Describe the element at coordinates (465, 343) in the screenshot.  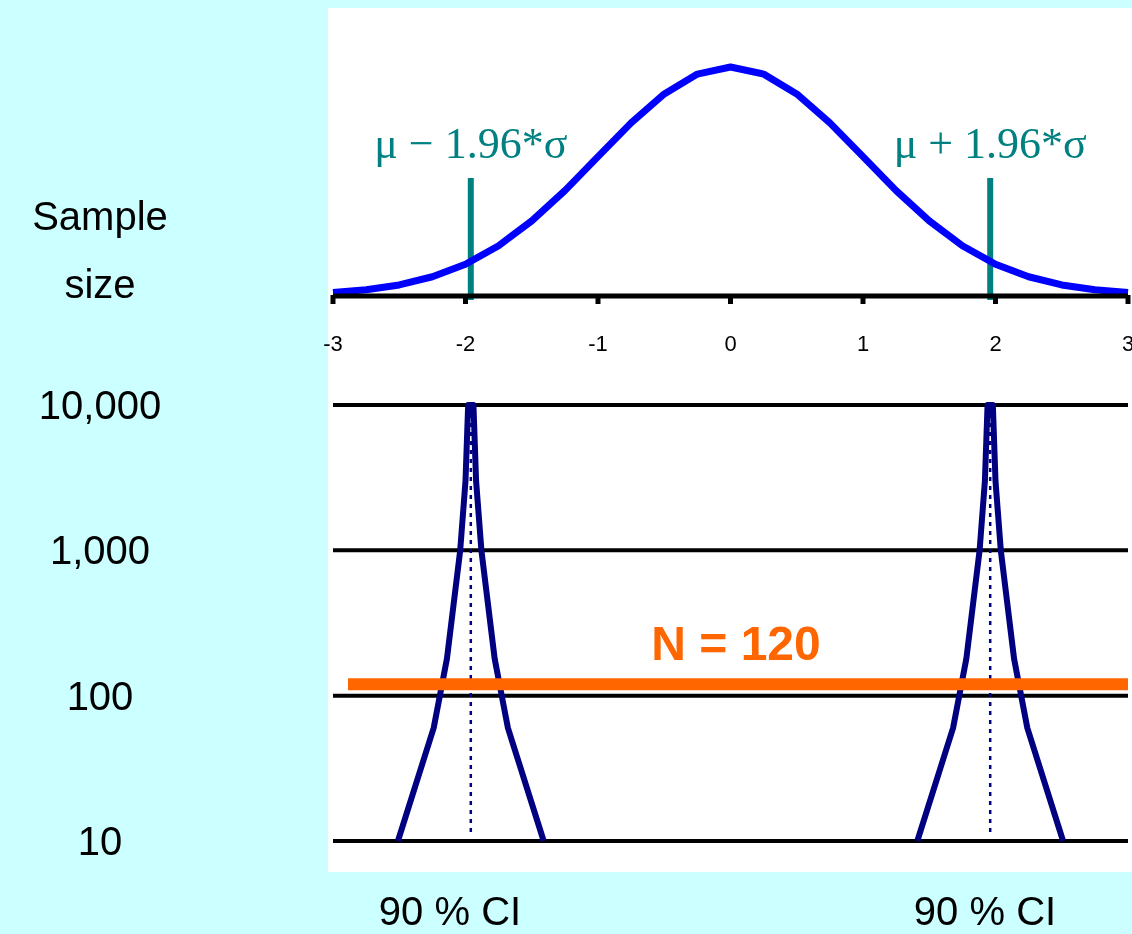
I see `x-tick-label: -2` at that location.